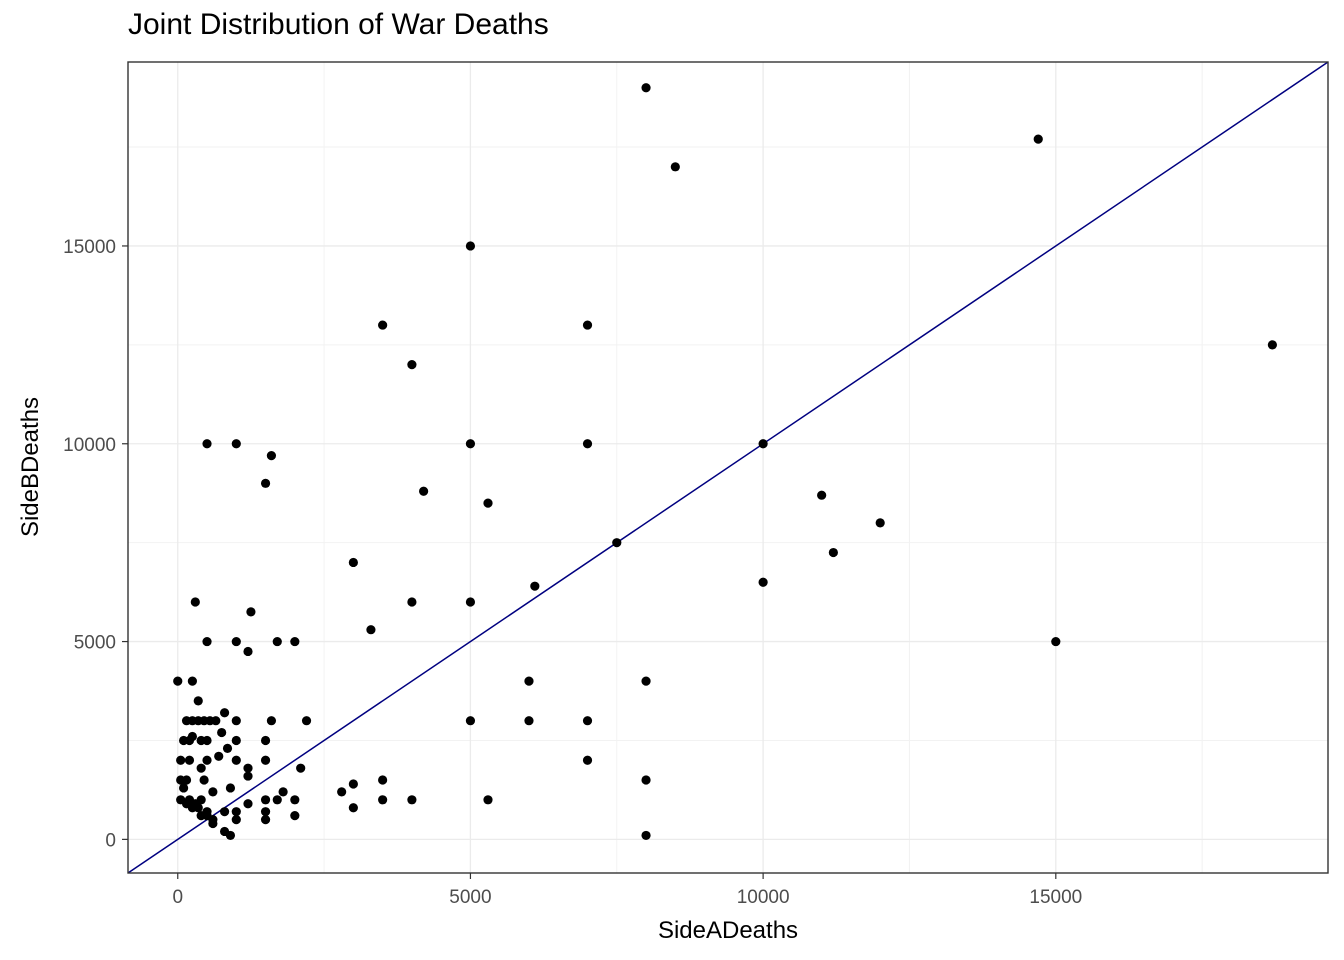 Image resolution: width=1344 pixels, height=960 pixels. Describe the element at coordinates (627, 890) in the screenshot. I see `x-axis-ticks: 0 5000 10000 15000` at that location.